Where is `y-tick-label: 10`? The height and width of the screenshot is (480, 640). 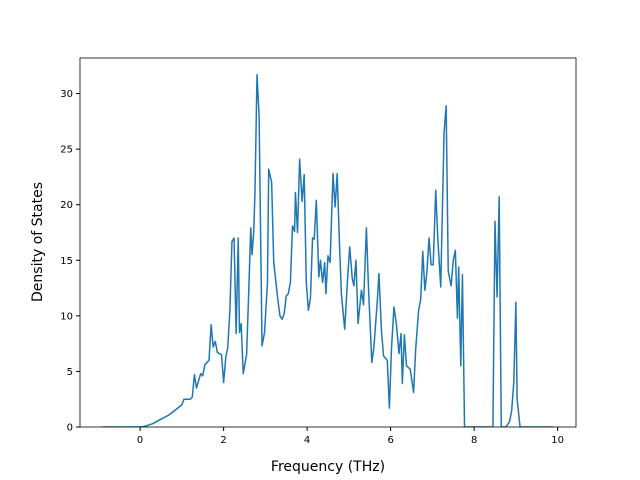 y-tick-label: 10 is located at coordinates (66, 316).